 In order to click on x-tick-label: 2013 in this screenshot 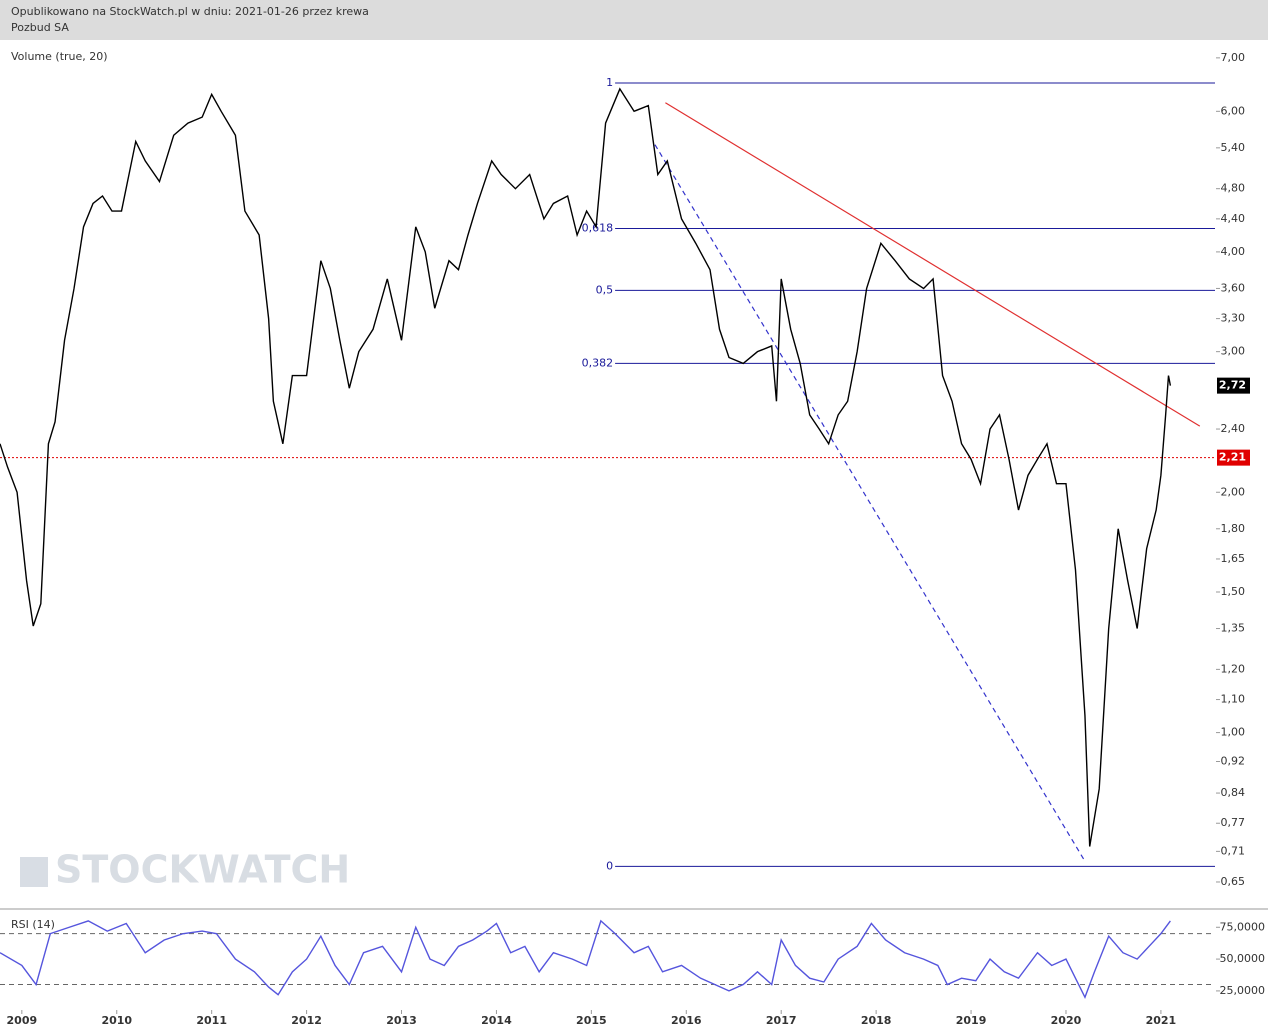, I will do `click(401, 1020)`.